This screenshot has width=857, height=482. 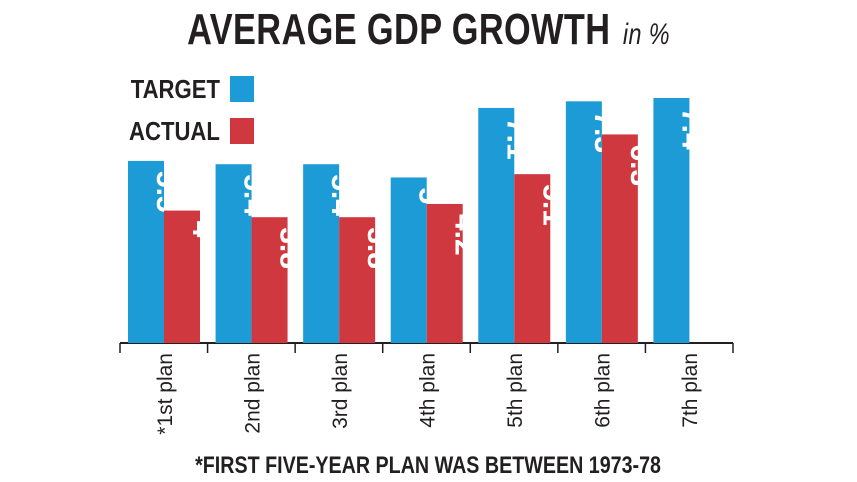 What do you see at coordinates (252, 393) in the screenshot?
I see `category-label: 2nd plan` at bounding box center [252, 393].